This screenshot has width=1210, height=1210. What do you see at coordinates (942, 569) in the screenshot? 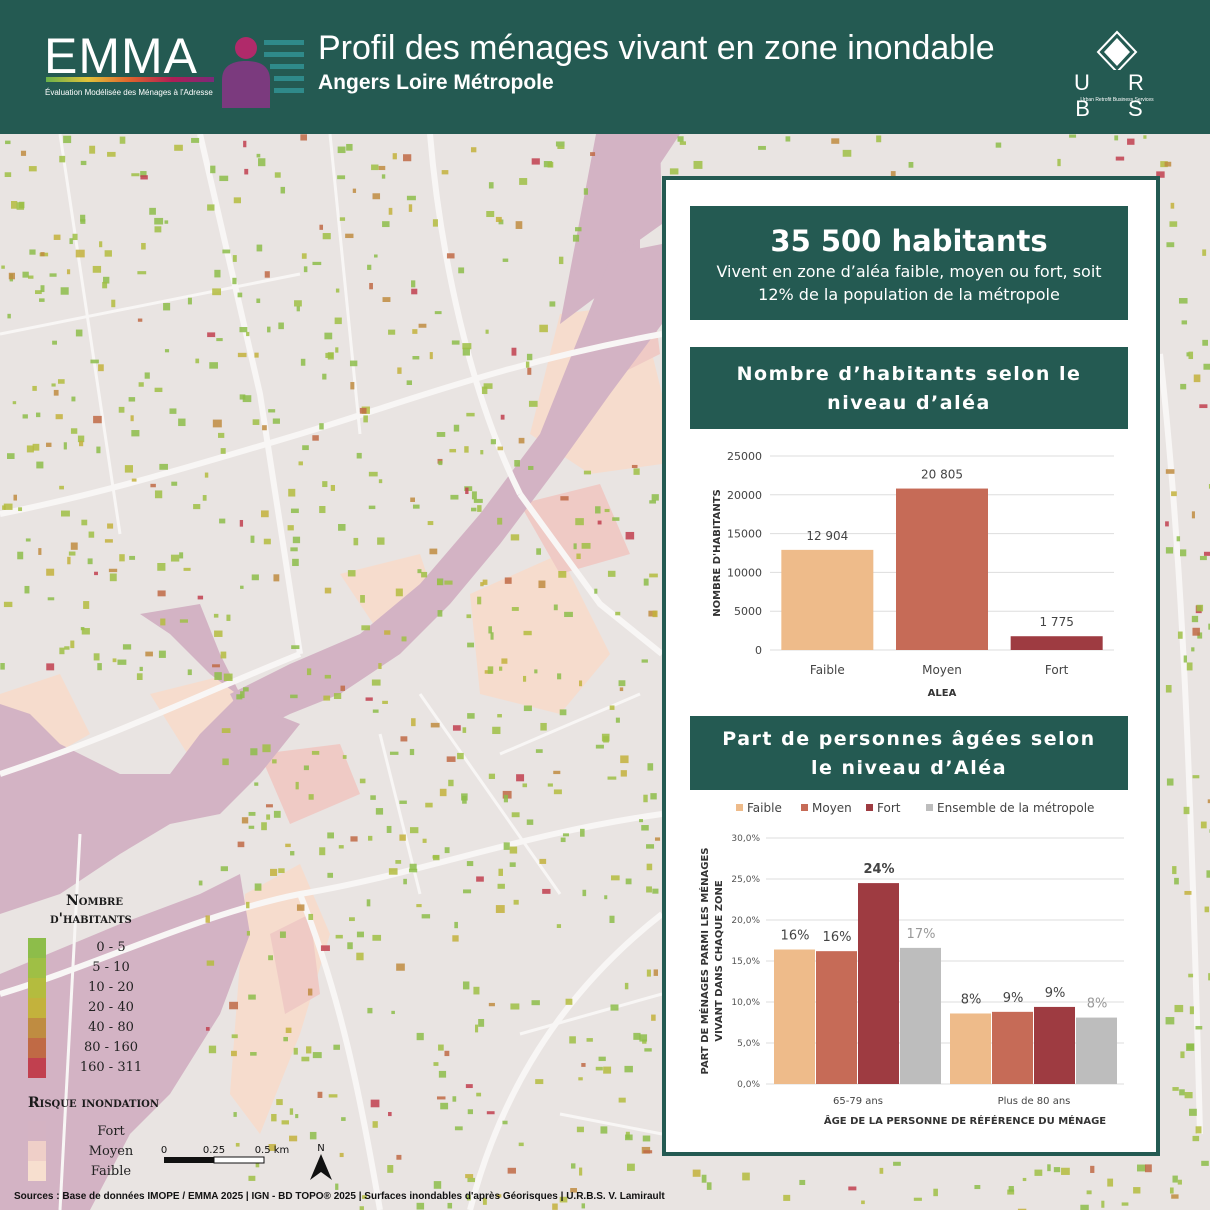
I see `chart1-bar` at bounding box center [942, 569].